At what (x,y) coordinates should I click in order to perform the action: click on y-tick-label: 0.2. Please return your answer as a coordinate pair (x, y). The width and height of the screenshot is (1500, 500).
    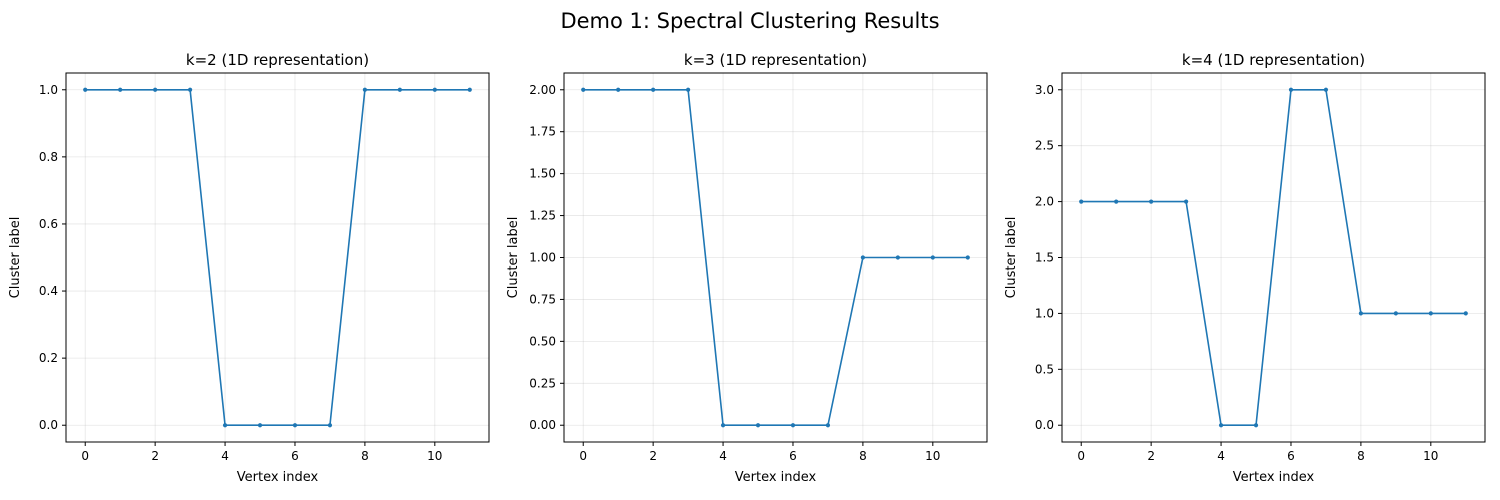
    Looking at the image, I should click on (48, 358).